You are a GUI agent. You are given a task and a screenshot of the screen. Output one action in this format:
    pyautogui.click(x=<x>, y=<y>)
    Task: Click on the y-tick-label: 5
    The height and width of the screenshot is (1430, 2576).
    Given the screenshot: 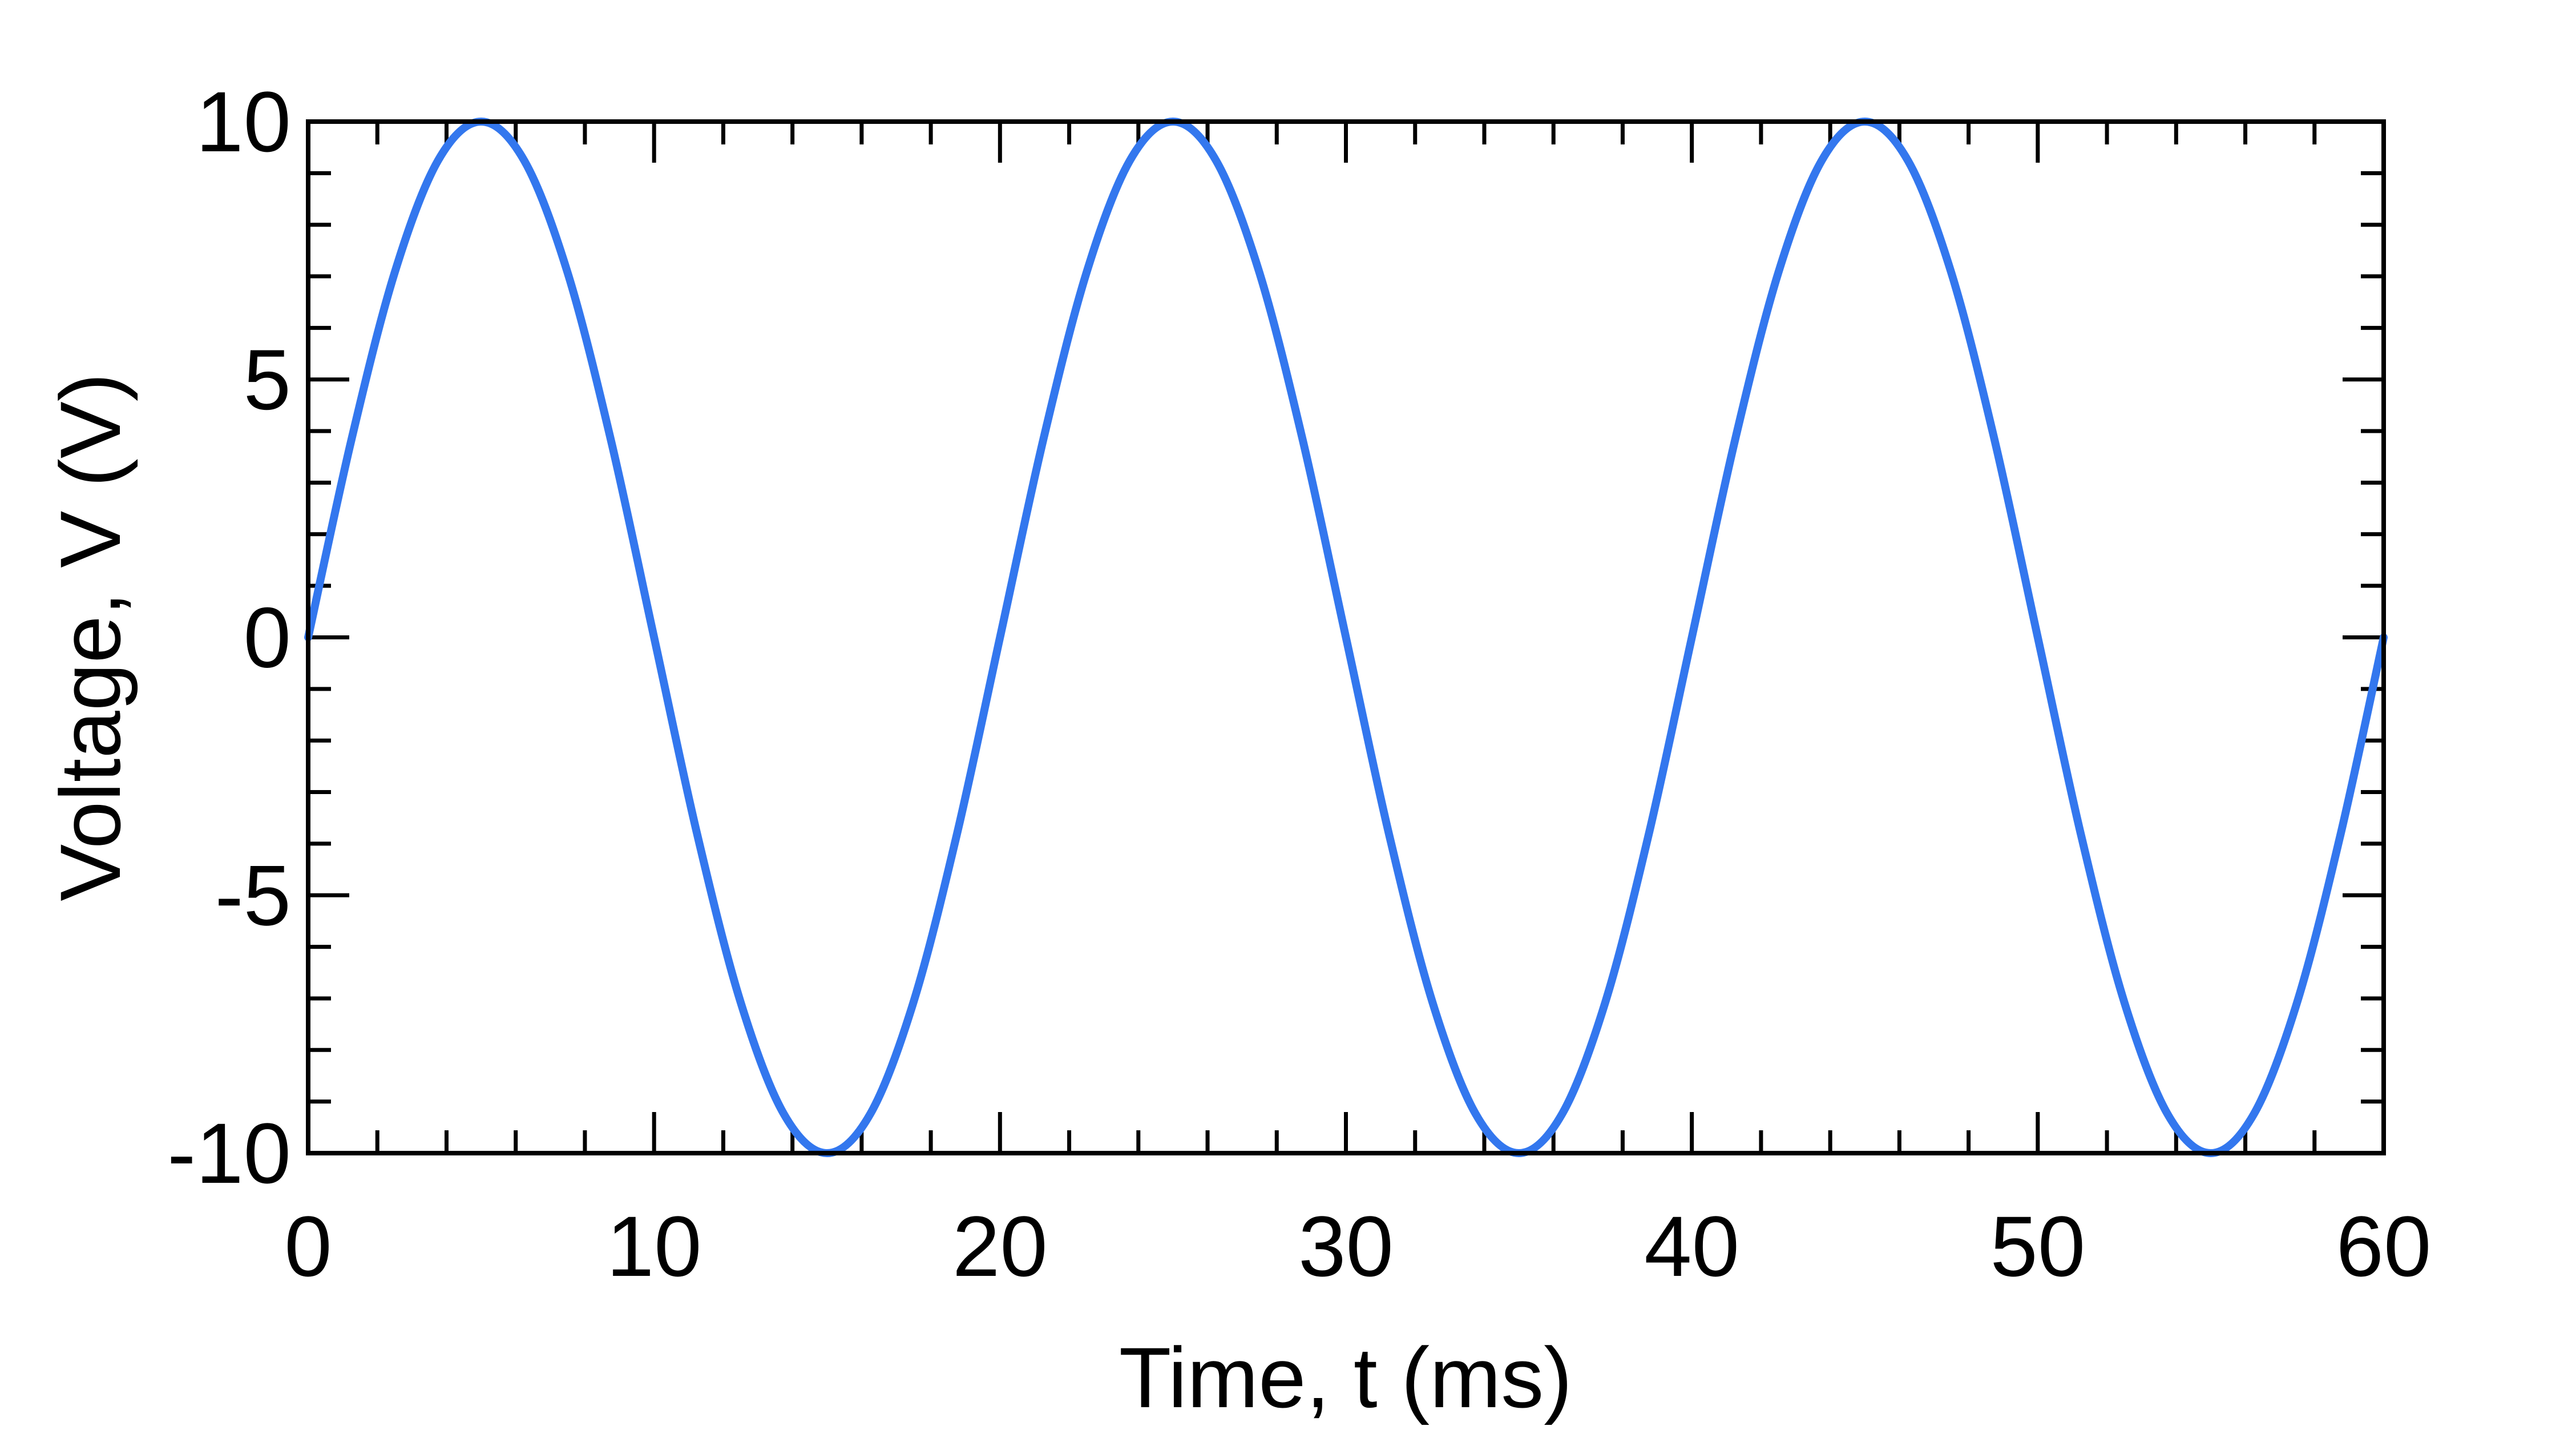 What is the action you would take?
    pyautogui.click(x=267, y=380)
    